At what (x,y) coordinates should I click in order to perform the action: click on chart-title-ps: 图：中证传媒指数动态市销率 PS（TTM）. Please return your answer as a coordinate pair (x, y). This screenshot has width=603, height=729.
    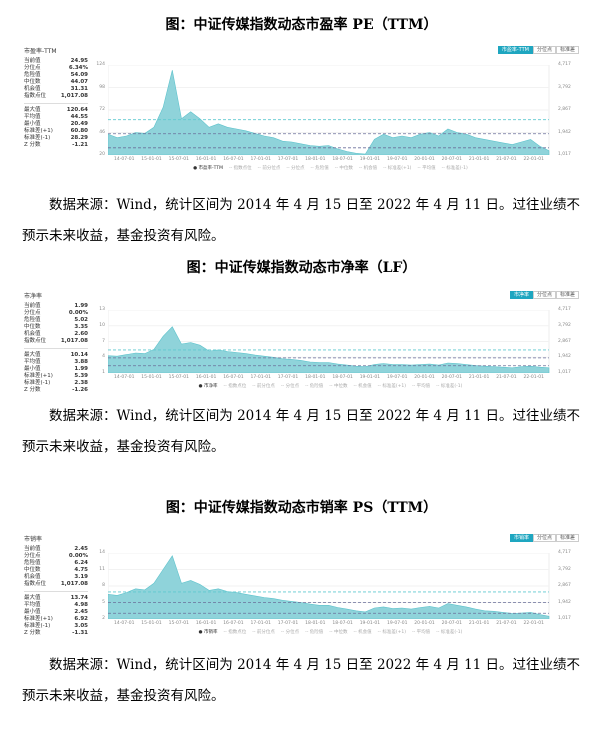
    Looking at the image, I should click on (301, 508).